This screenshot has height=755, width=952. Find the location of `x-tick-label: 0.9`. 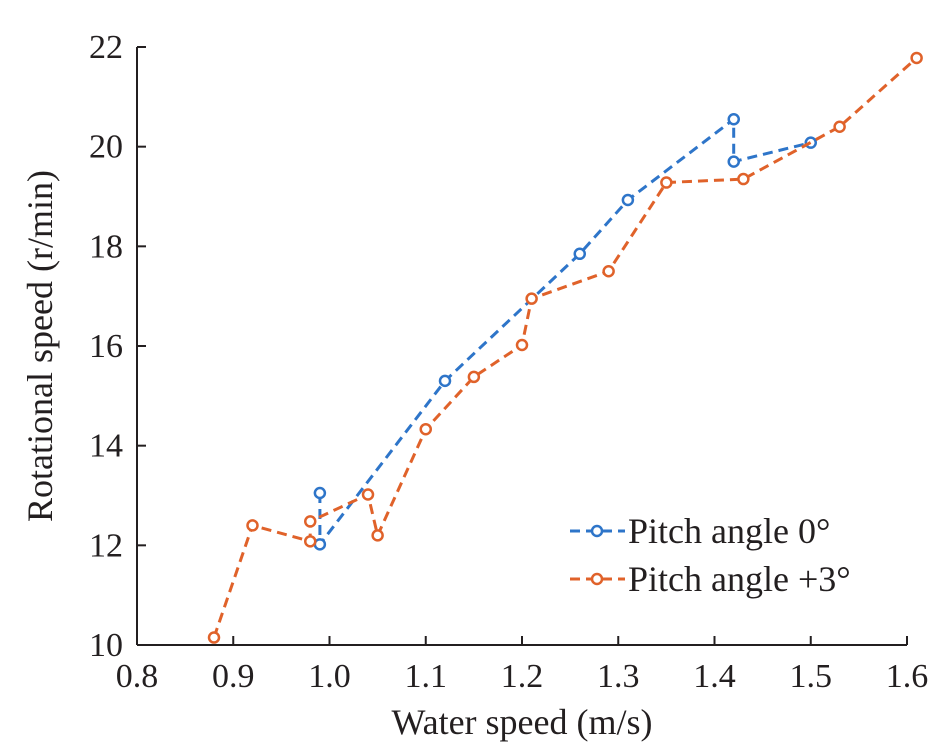

x-tick-label: 0.9 is located at coordinates (233, 676).